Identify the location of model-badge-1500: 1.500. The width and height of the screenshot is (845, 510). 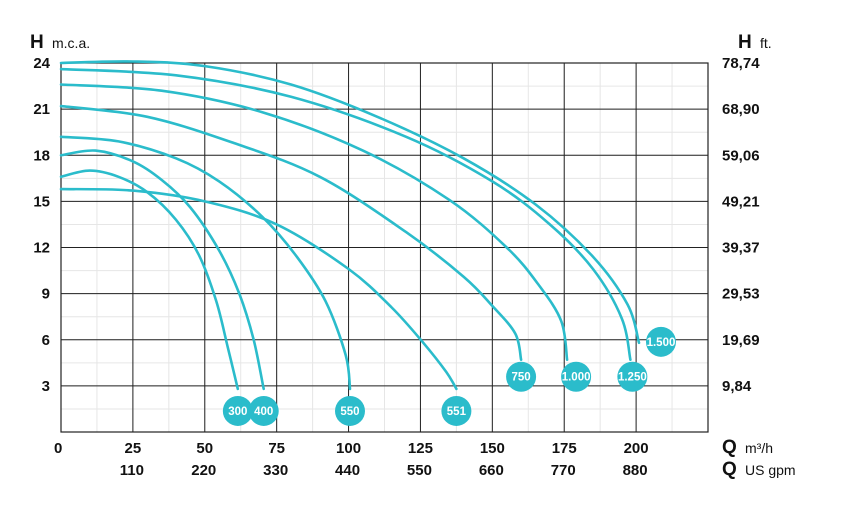
(660, 341).